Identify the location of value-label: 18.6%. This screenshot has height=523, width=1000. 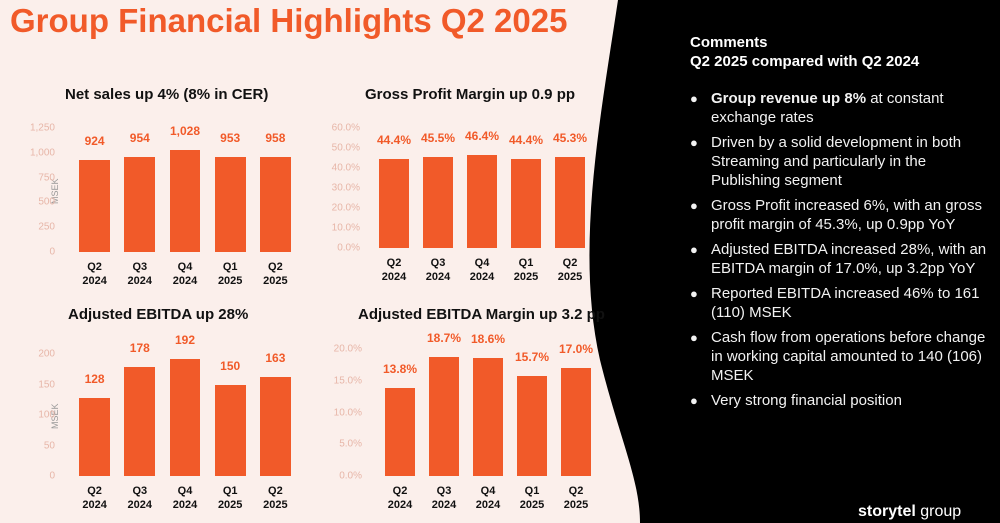
(488, 338).